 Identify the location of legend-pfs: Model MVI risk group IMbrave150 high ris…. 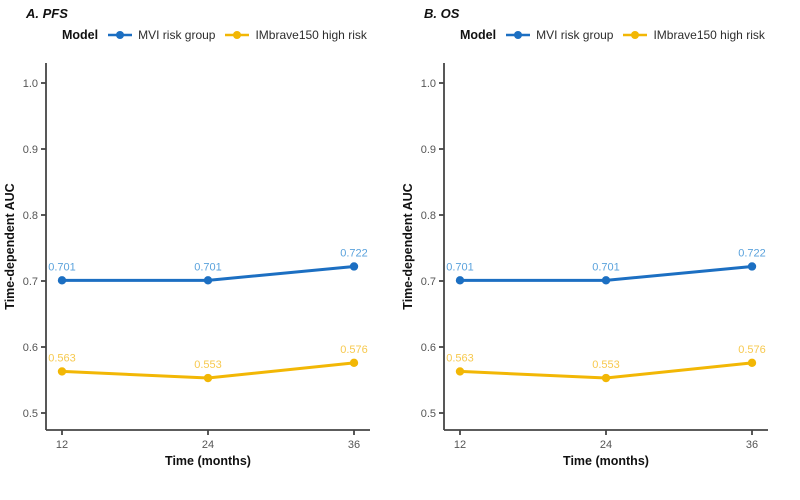
(231, 35).